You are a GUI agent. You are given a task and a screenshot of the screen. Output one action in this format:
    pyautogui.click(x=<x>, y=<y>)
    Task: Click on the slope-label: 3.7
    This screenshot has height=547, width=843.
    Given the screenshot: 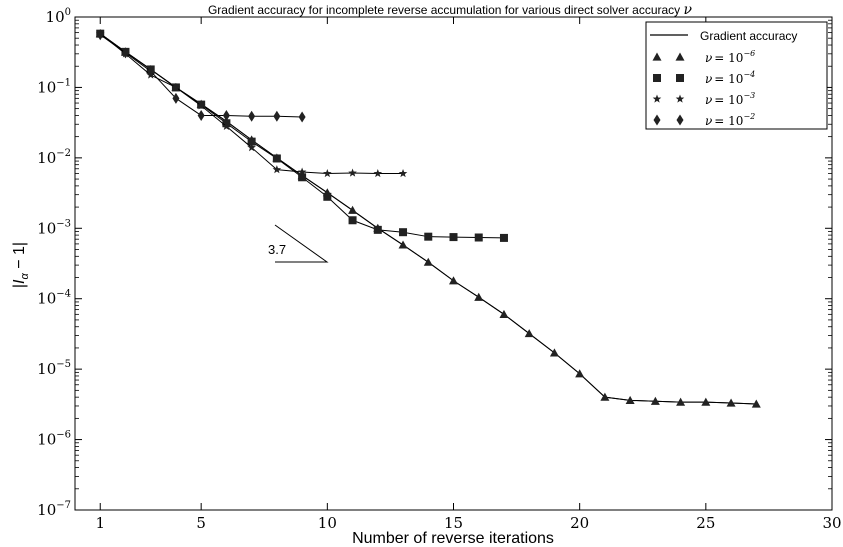 What is the action you would take?
    pyautogui.click(x=277, y=249)
    